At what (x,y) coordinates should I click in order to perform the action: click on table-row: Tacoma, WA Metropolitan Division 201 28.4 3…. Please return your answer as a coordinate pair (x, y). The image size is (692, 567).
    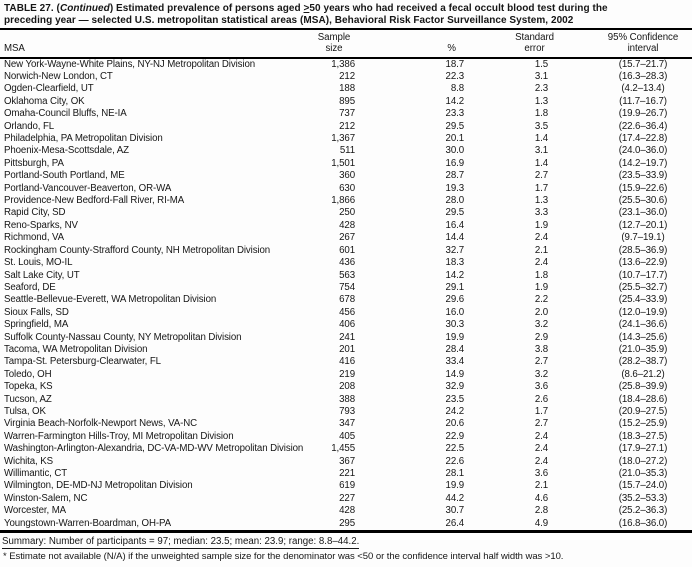
    Looking at the image, I should click on (346, 350).